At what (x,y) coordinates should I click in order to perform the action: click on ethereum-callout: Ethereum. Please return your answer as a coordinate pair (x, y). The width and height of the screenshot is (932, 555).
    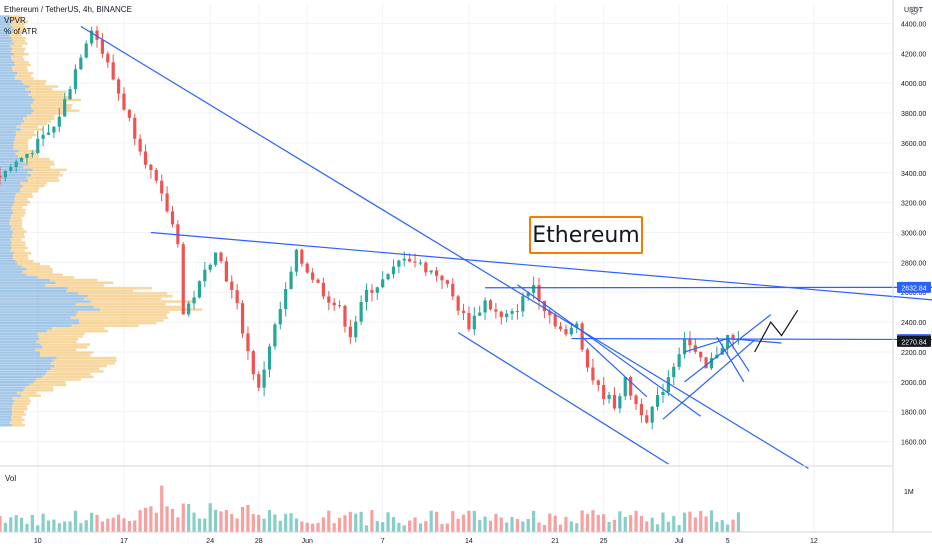
    Looking at the image, I should click on (586, 235).